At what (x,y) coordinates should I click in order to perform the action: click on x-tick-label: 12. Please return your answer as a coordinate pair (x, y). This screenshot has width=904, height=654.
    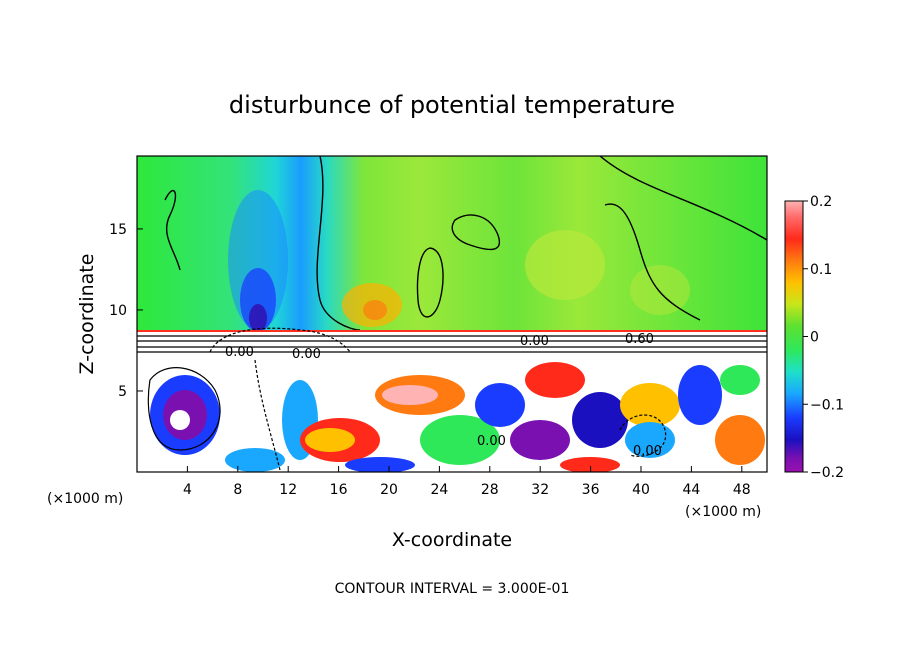
    Looking at the image, I should click on (288, 490).